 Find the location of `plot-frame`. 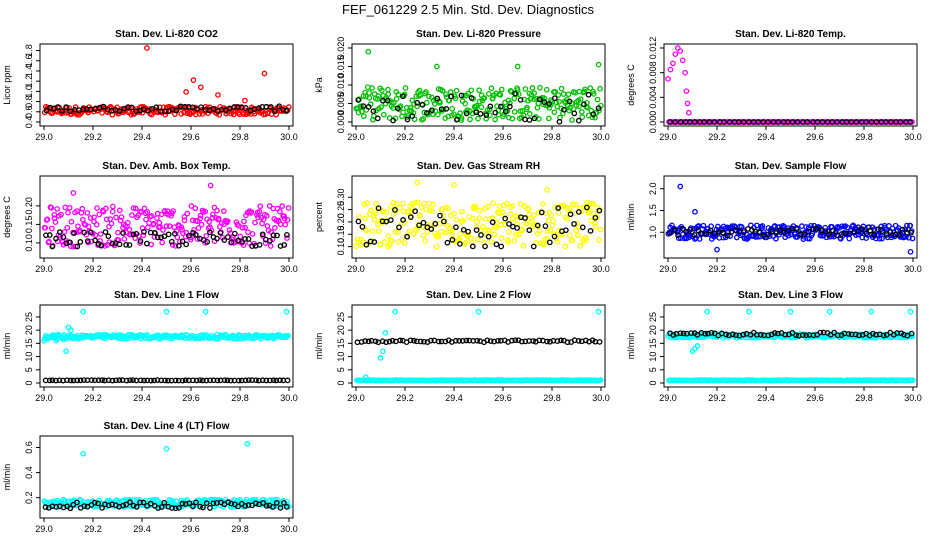

plot-frame is located at coordinates (478, 346).